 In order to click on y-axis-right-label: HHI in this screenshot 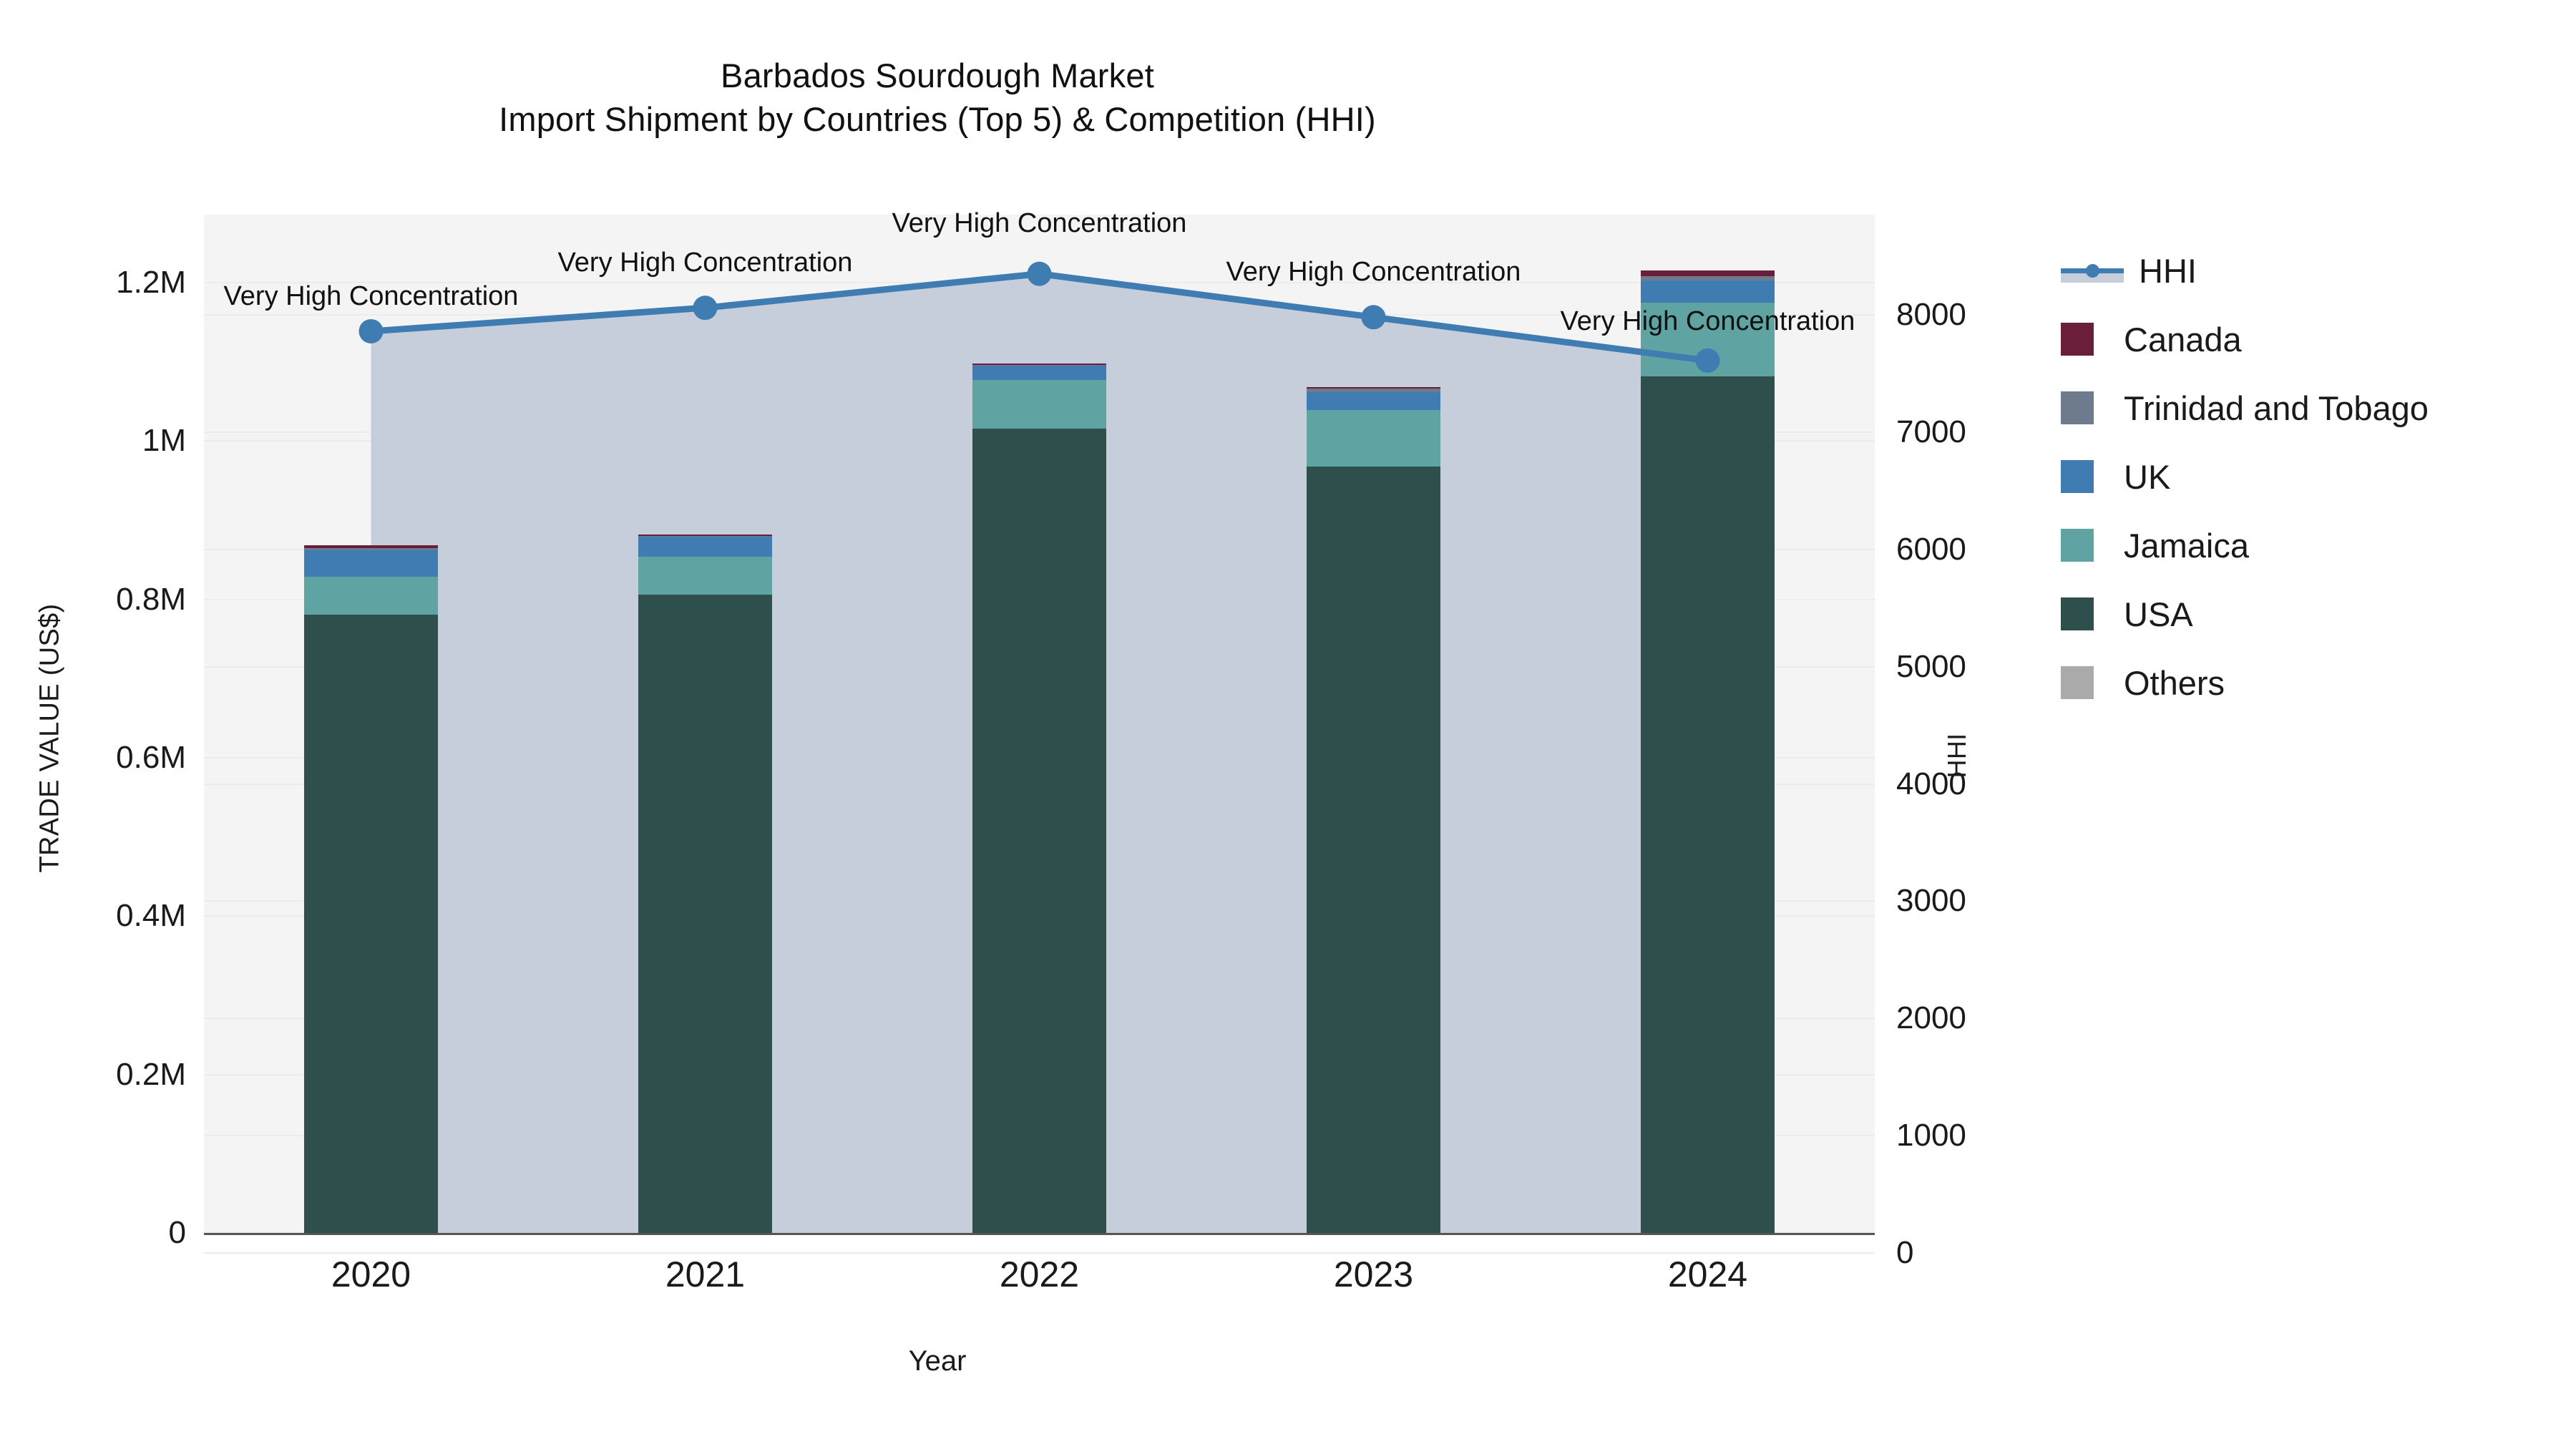, I will do `click(1956, 756)`.